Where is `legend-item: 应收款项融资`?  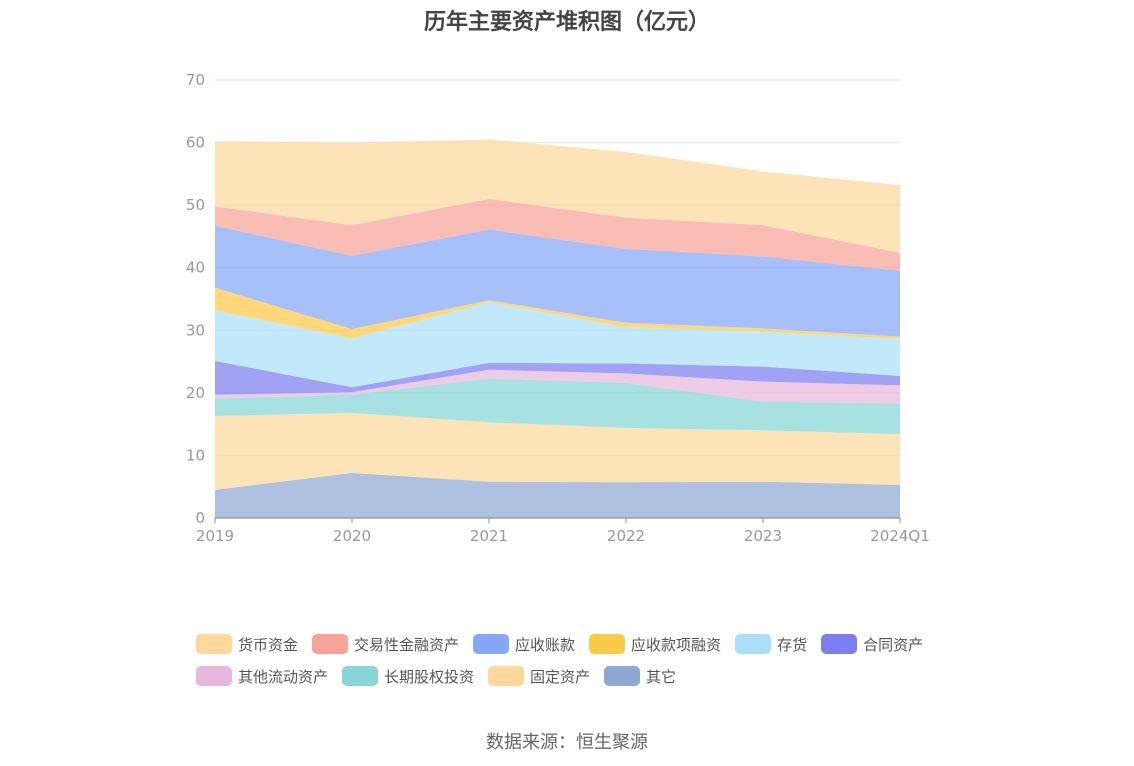
legend-item: 应收款项融资 is located at coordinates (655, 644).